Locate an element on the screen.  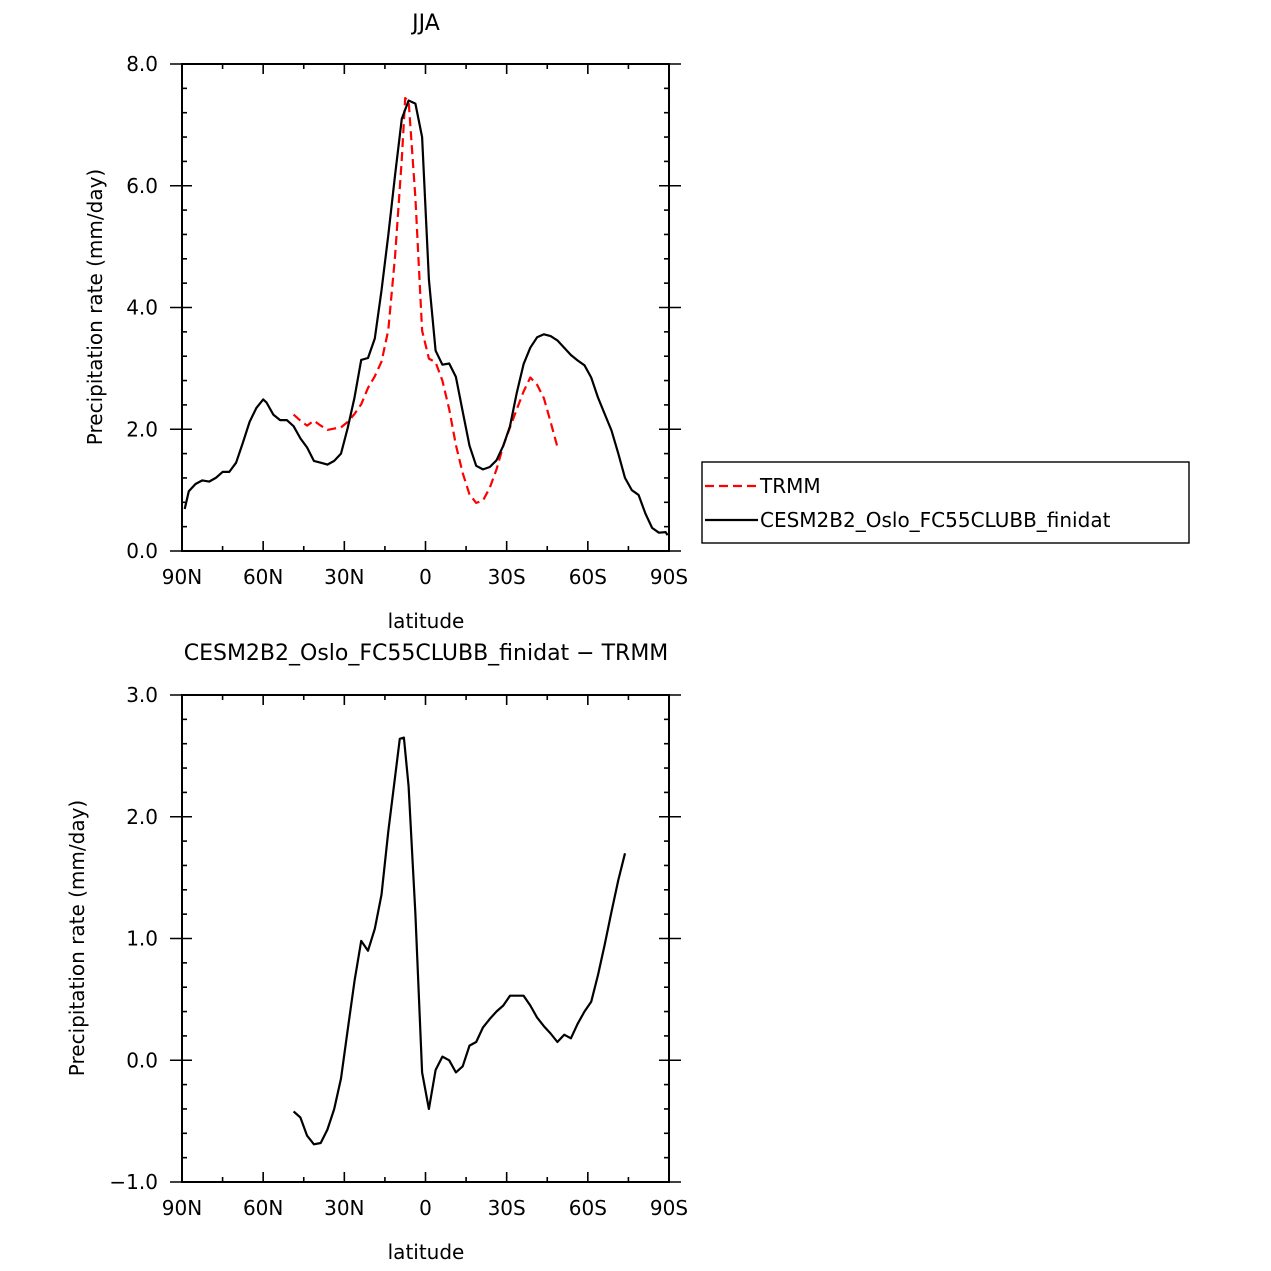
top-x-axis-label: latitude is located at coordinates (426, 621).